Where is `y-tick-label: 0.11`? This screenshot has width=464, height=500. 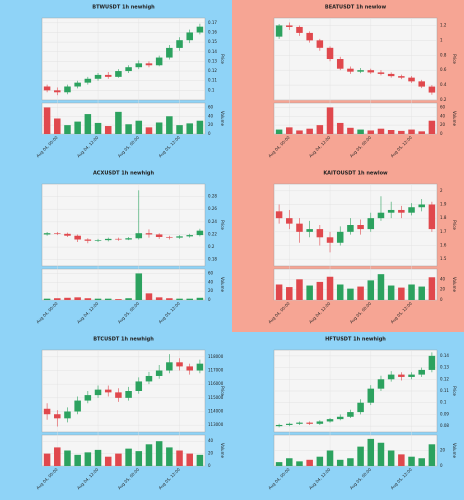
y-tick-label: 0.11 is located at coordinates (212, 80).